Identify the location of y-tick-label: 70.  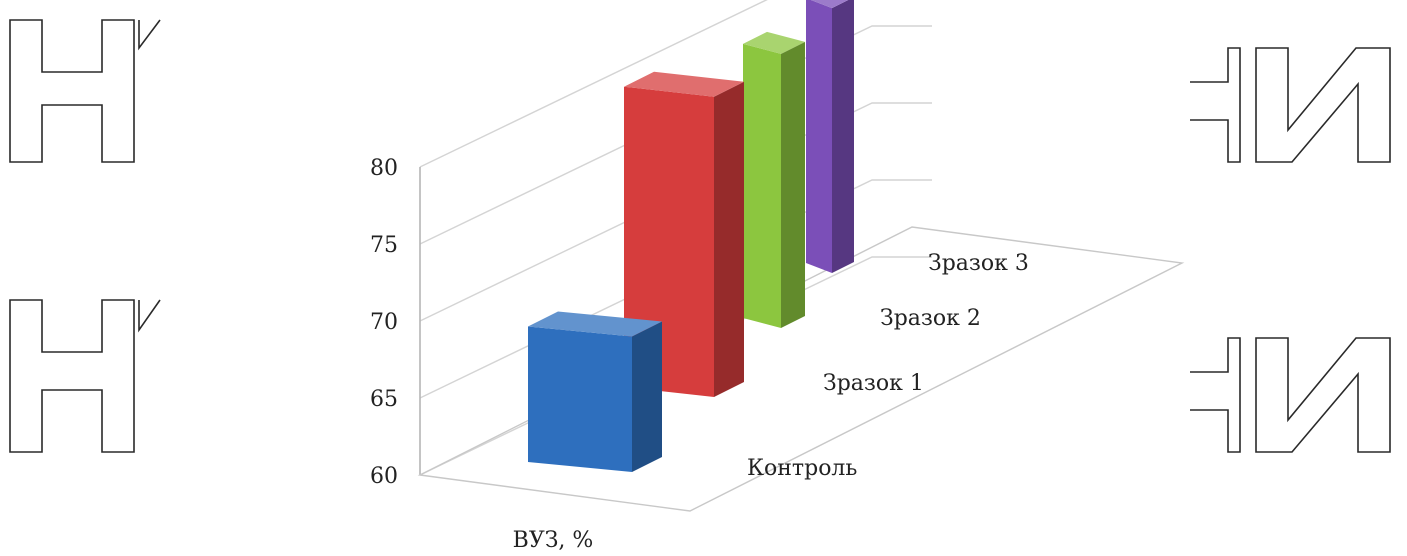
(384, 322).